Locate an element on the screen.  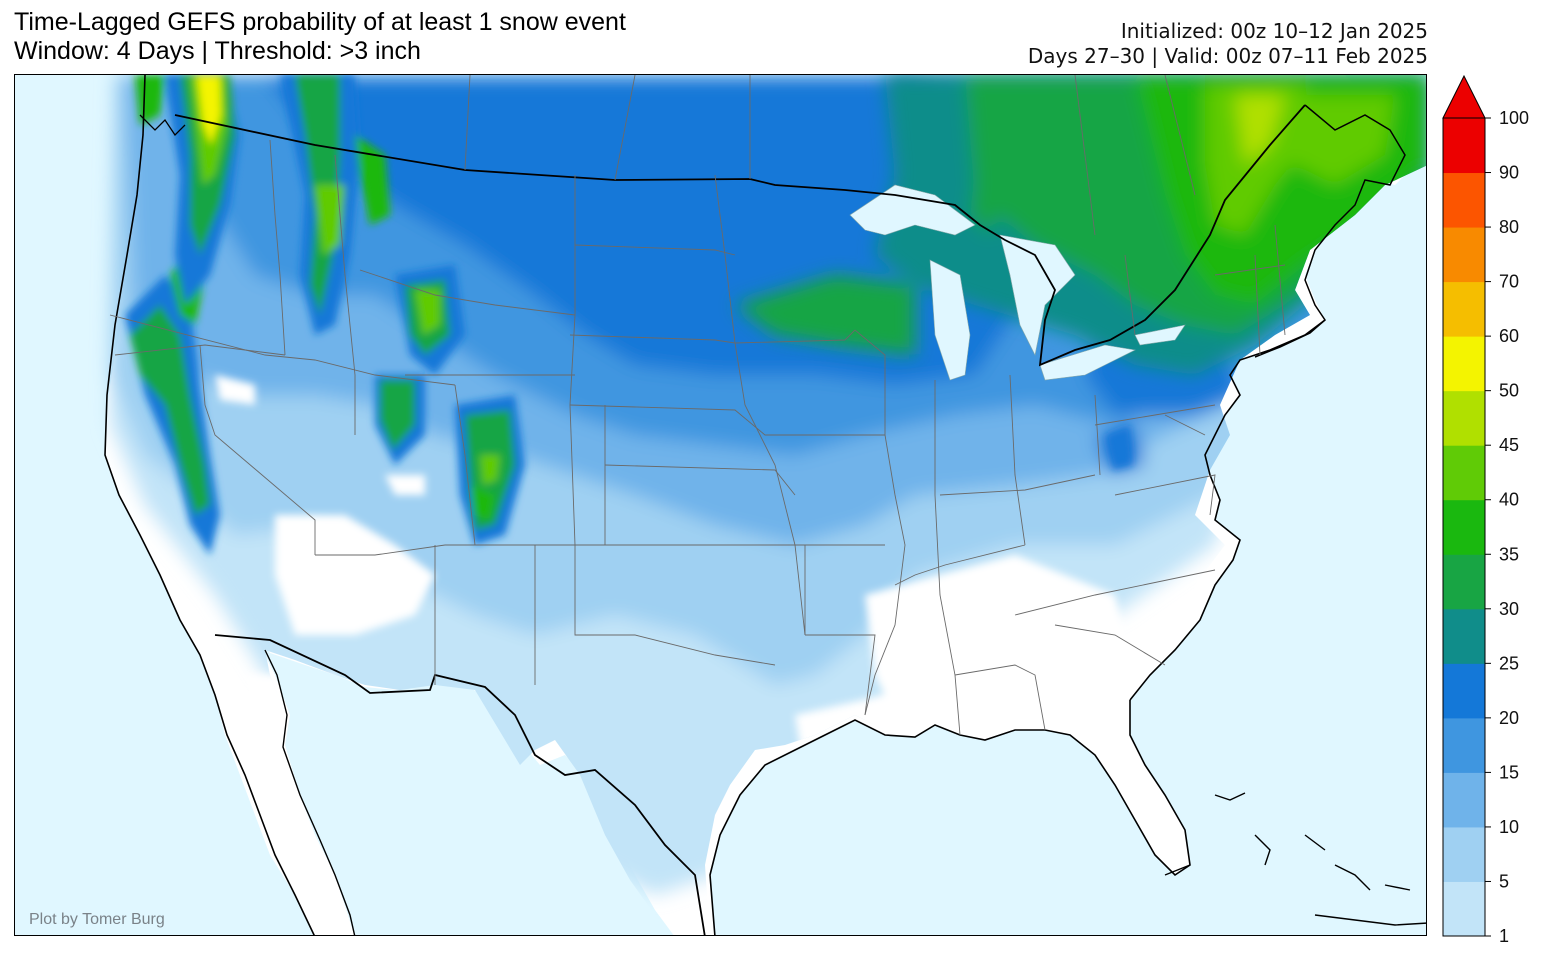
great-lakes is located at coordinates (1017, 282).